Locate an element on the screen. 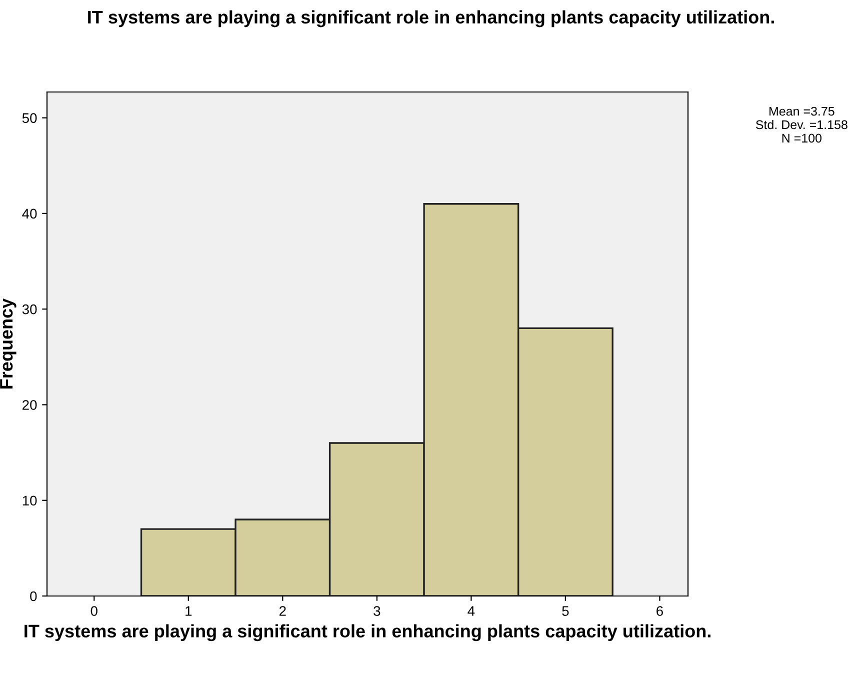  x-tick-label: 2 is located at coordinates (283, 611).